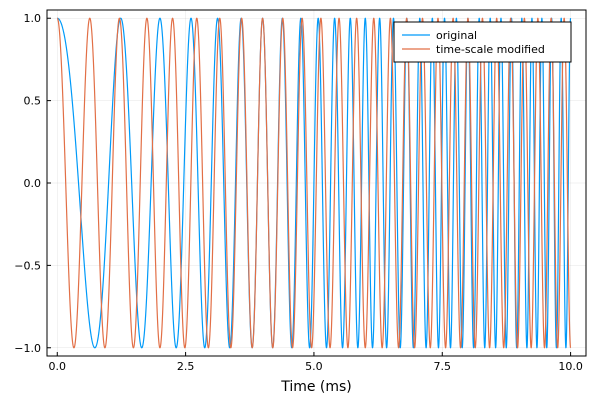 The image size is (600, 400). Describe the element at coordinates (27, 348) in the screenshot. I see `y-tick-label: −1.0` at that location.